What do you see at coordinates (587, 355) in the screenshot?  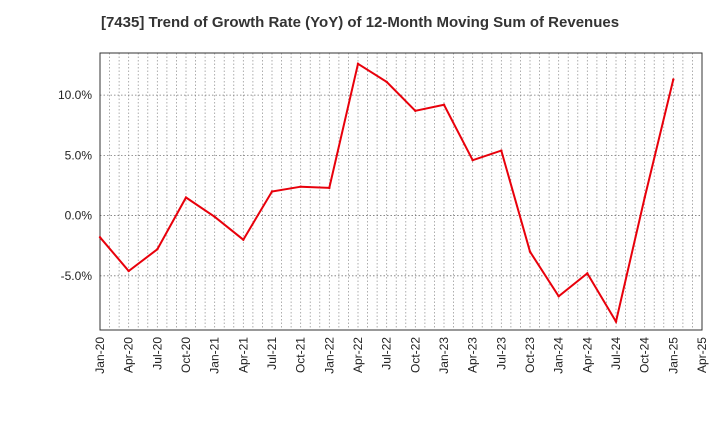 I see `x-tick-label: Apr-24` at bounding box center [587, 355].